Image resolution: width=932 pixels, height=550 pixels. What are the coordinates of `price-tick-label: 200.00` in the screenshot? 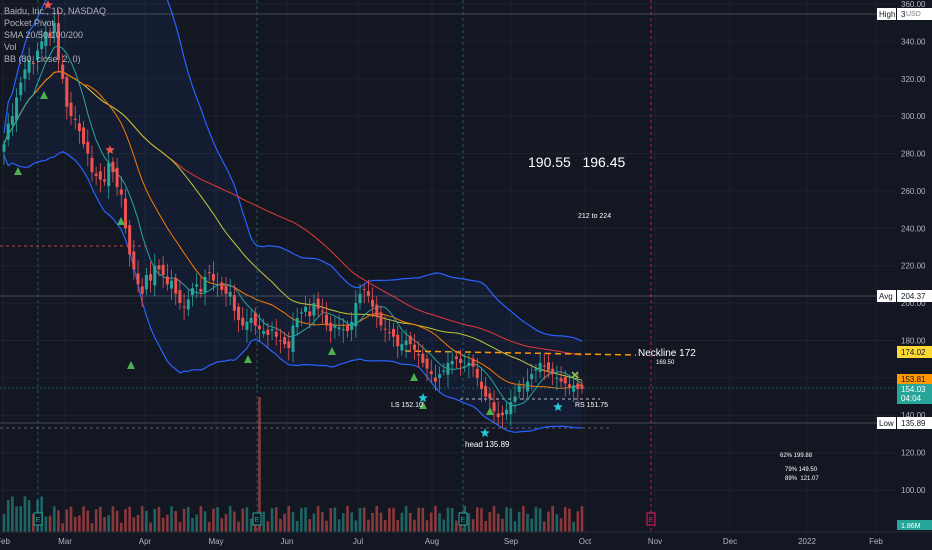 It's located at (913, 303).